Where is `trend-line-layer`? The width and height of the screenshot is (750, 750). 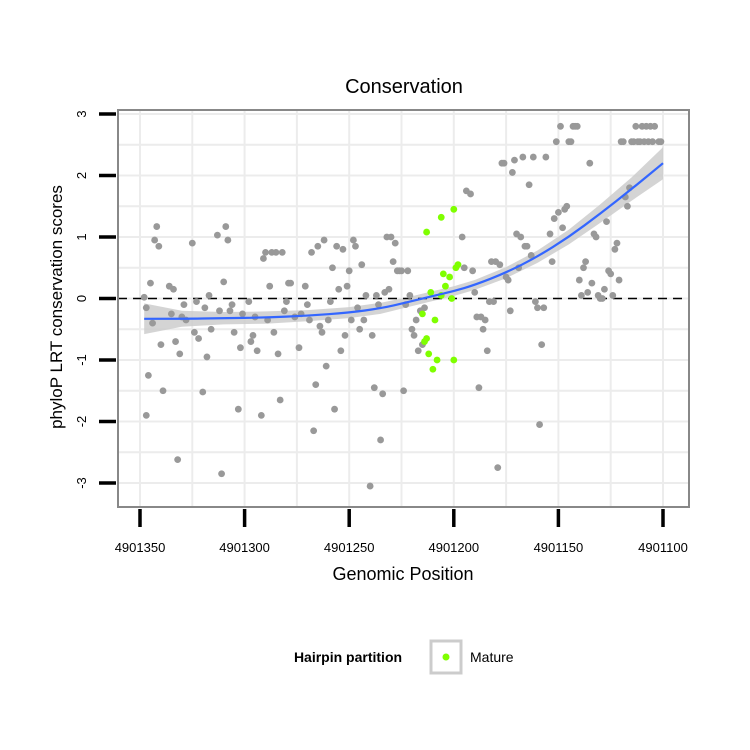
trend-line-layer is located at coordinates (404, 241).